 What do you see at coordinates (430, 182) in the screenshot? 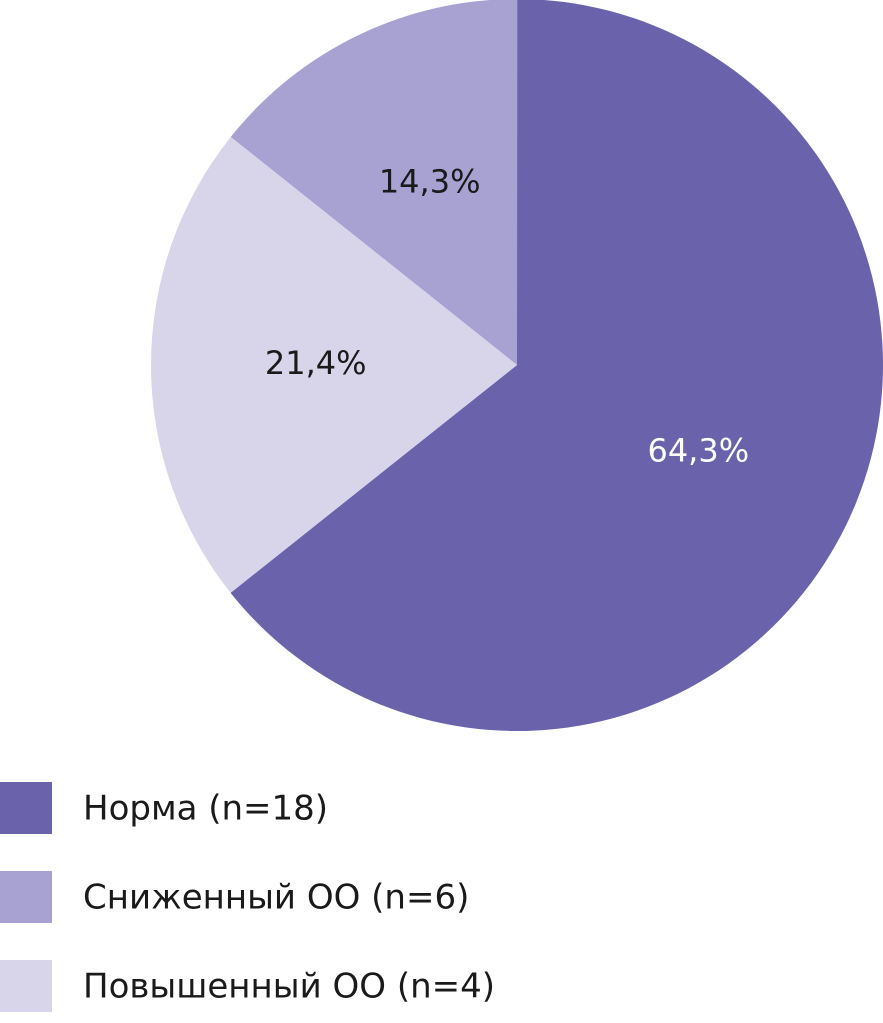
I see `slice-label: 14,3%` at bounding box center [430, 182].